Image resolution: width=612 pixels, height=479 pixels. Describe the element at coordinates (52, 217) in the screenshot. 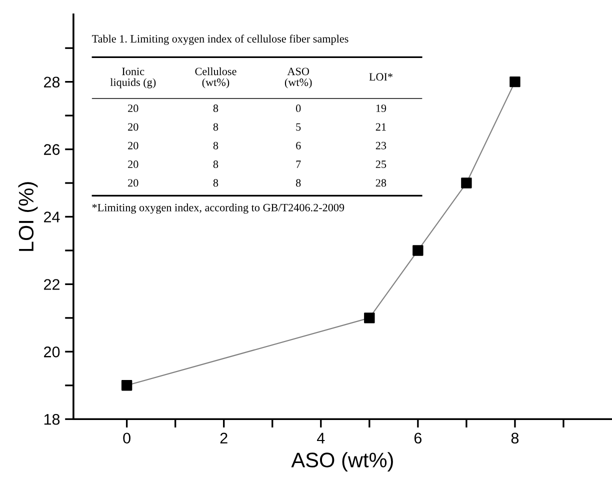

I see `y-tick-label: 24` at that location.